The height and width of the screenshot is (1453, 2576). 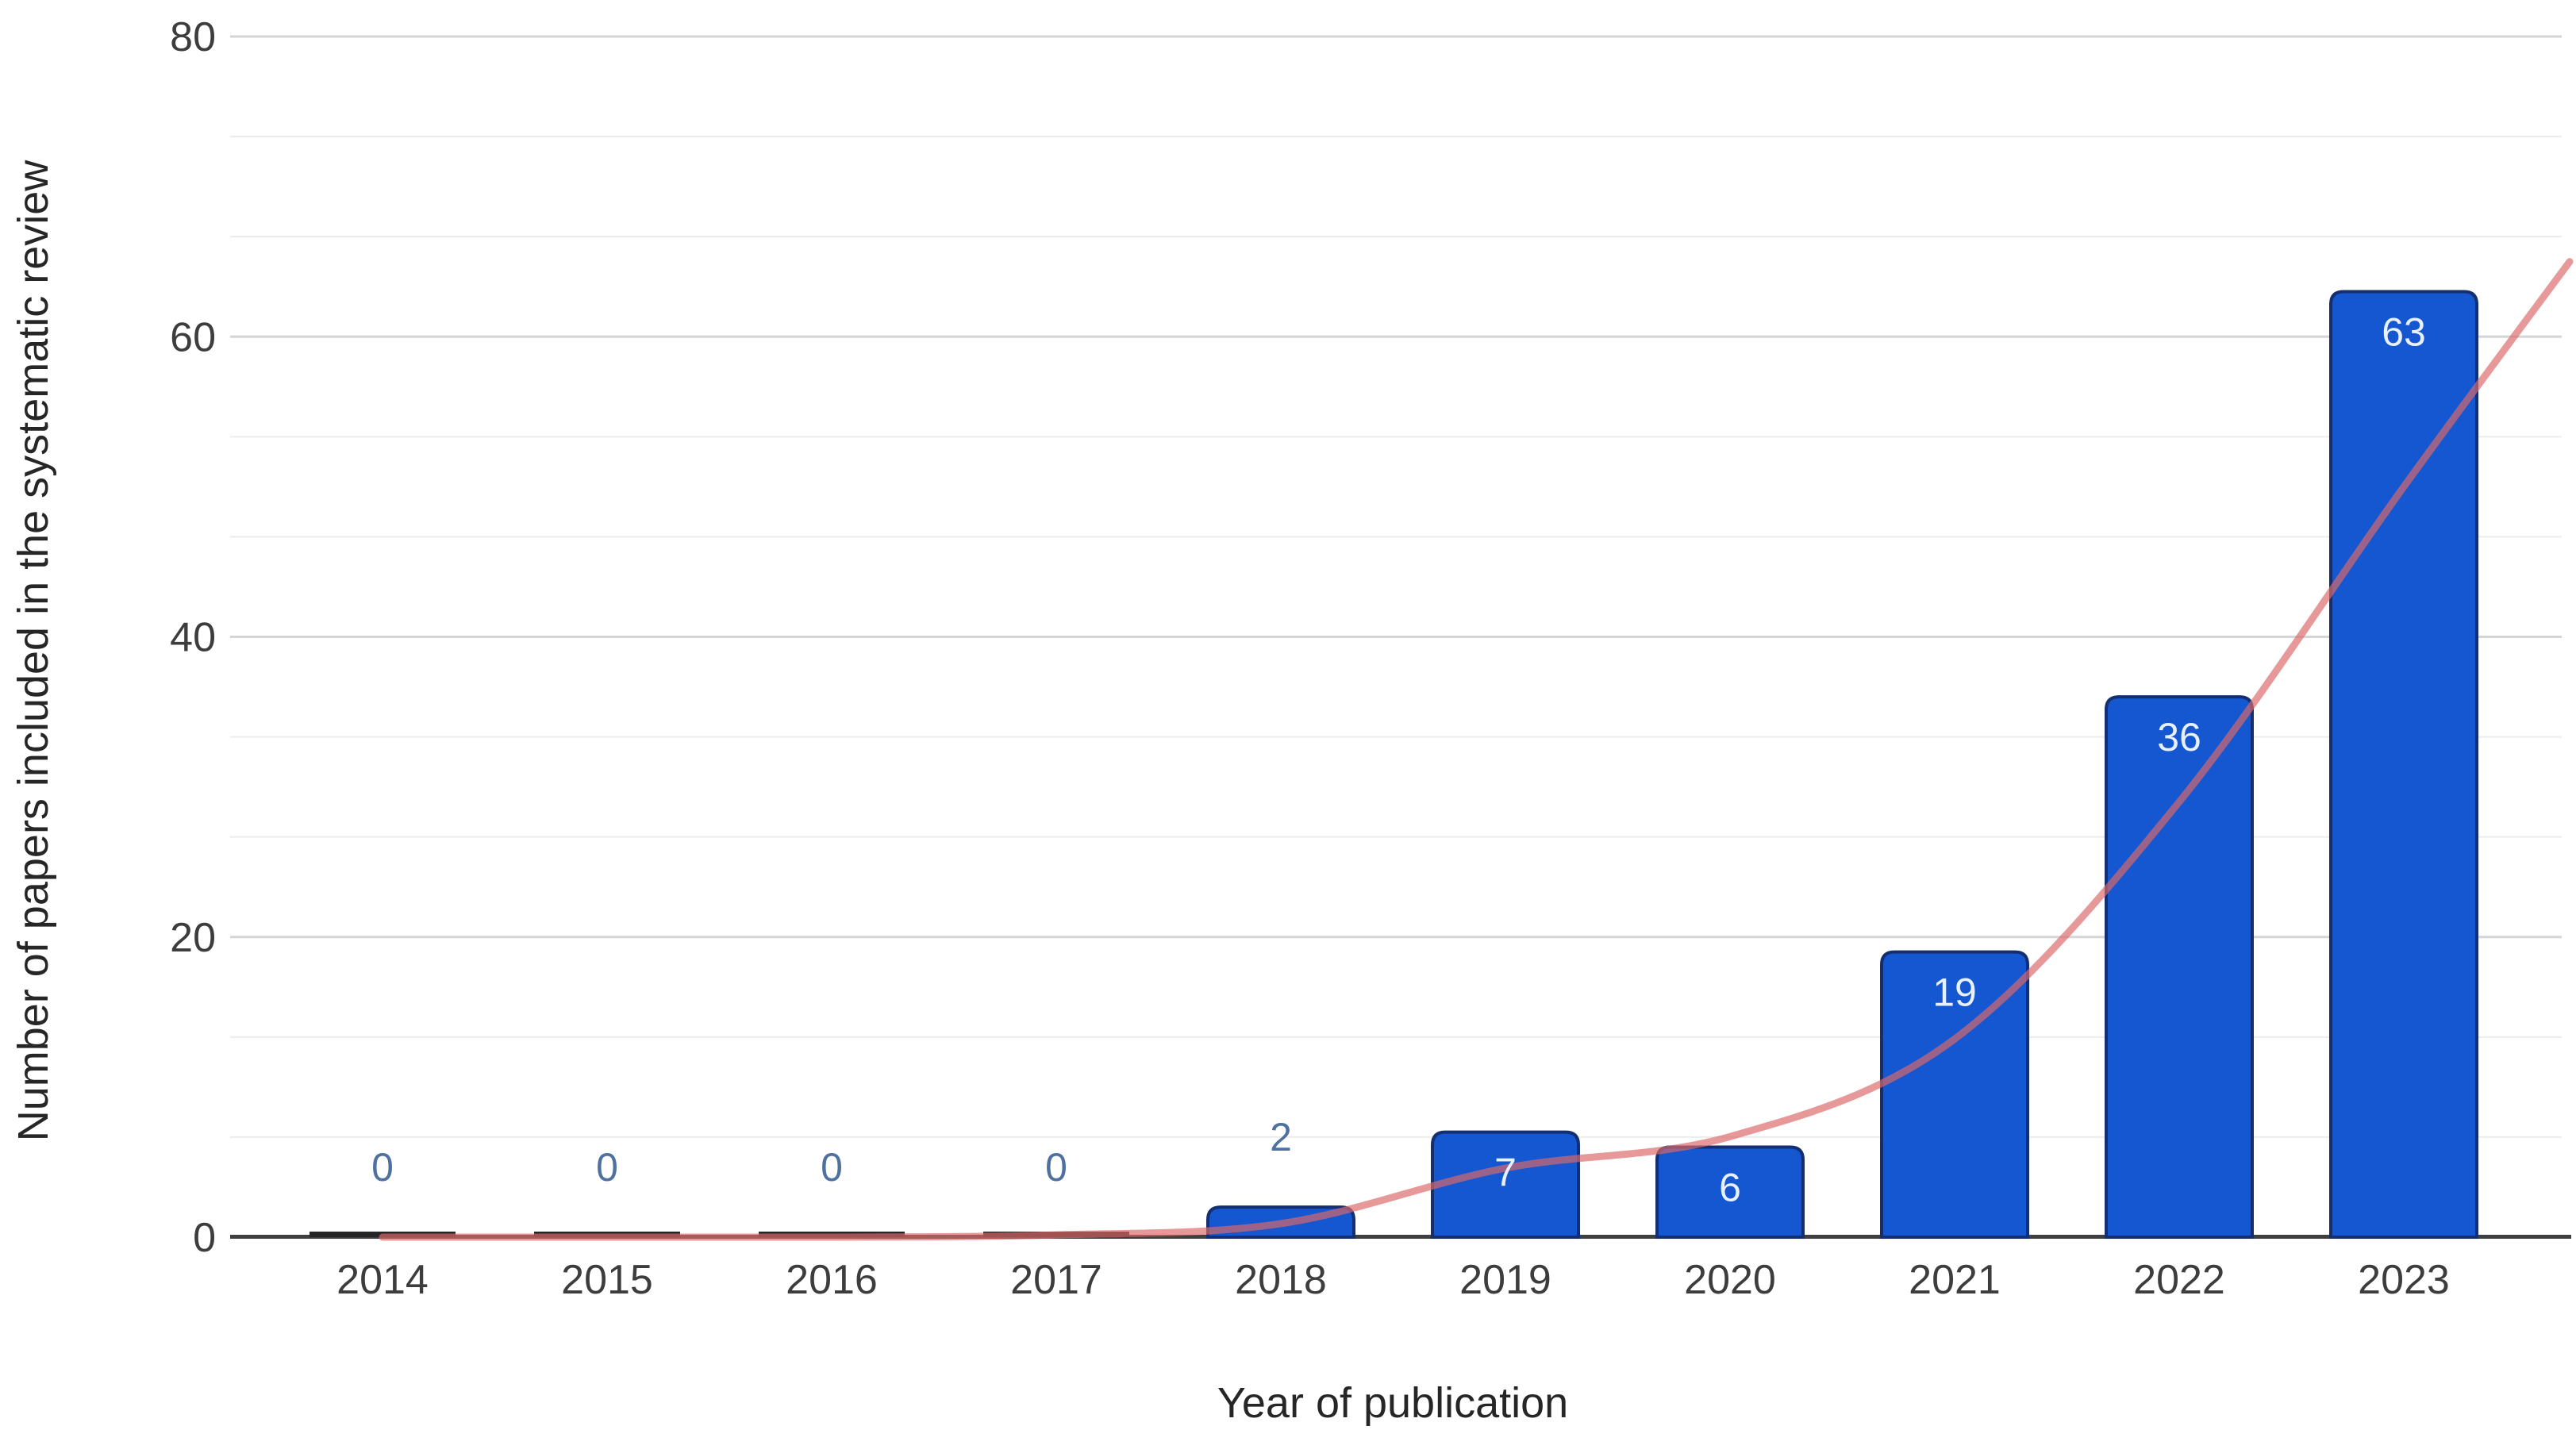 What do you see at coordinates (607, 1280) in the screenshot?
I see `x-tick-label: 2015` at bounding box center [607, 1280].